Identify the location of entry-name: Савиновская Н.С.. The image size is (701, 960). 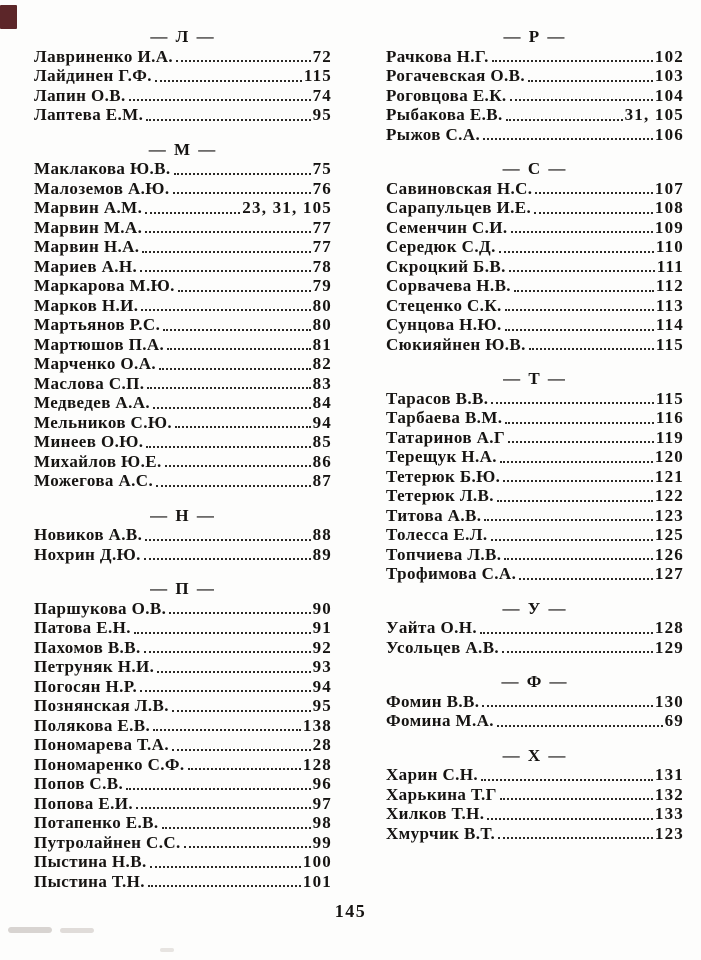
(459, 188).